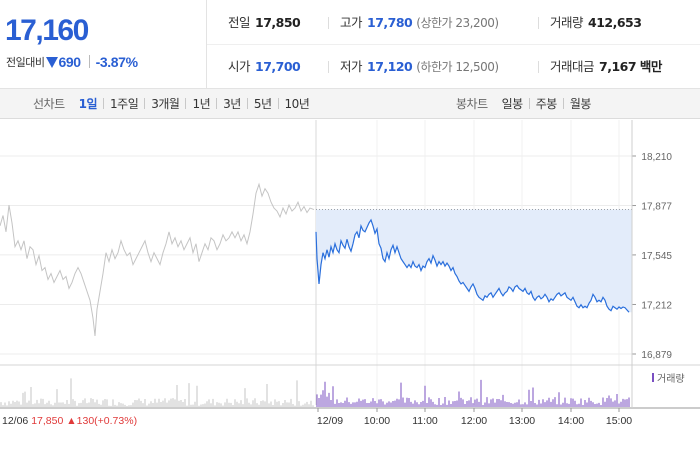  I want to click on x-tick-label: 14:00, so click(571, 421).